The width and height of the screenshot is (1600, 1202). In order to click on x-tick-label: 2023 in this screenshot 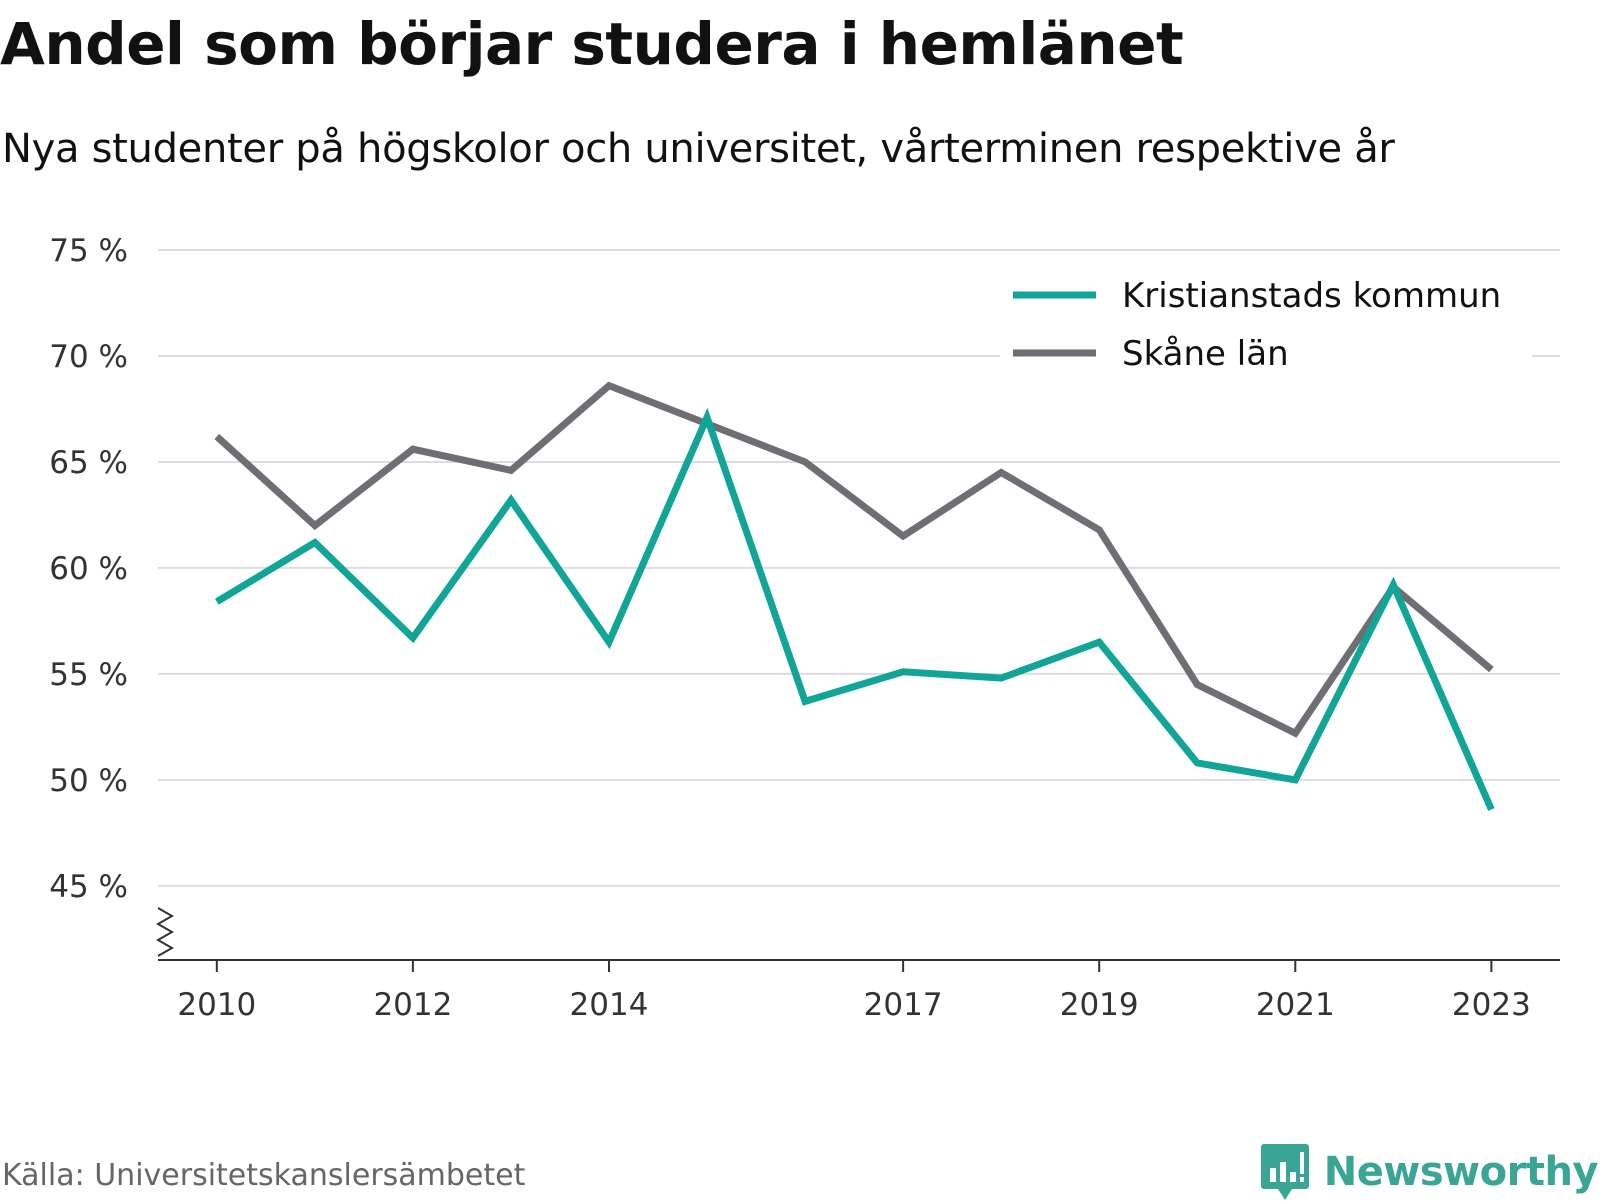, I will do `click(1491, 1005)`.